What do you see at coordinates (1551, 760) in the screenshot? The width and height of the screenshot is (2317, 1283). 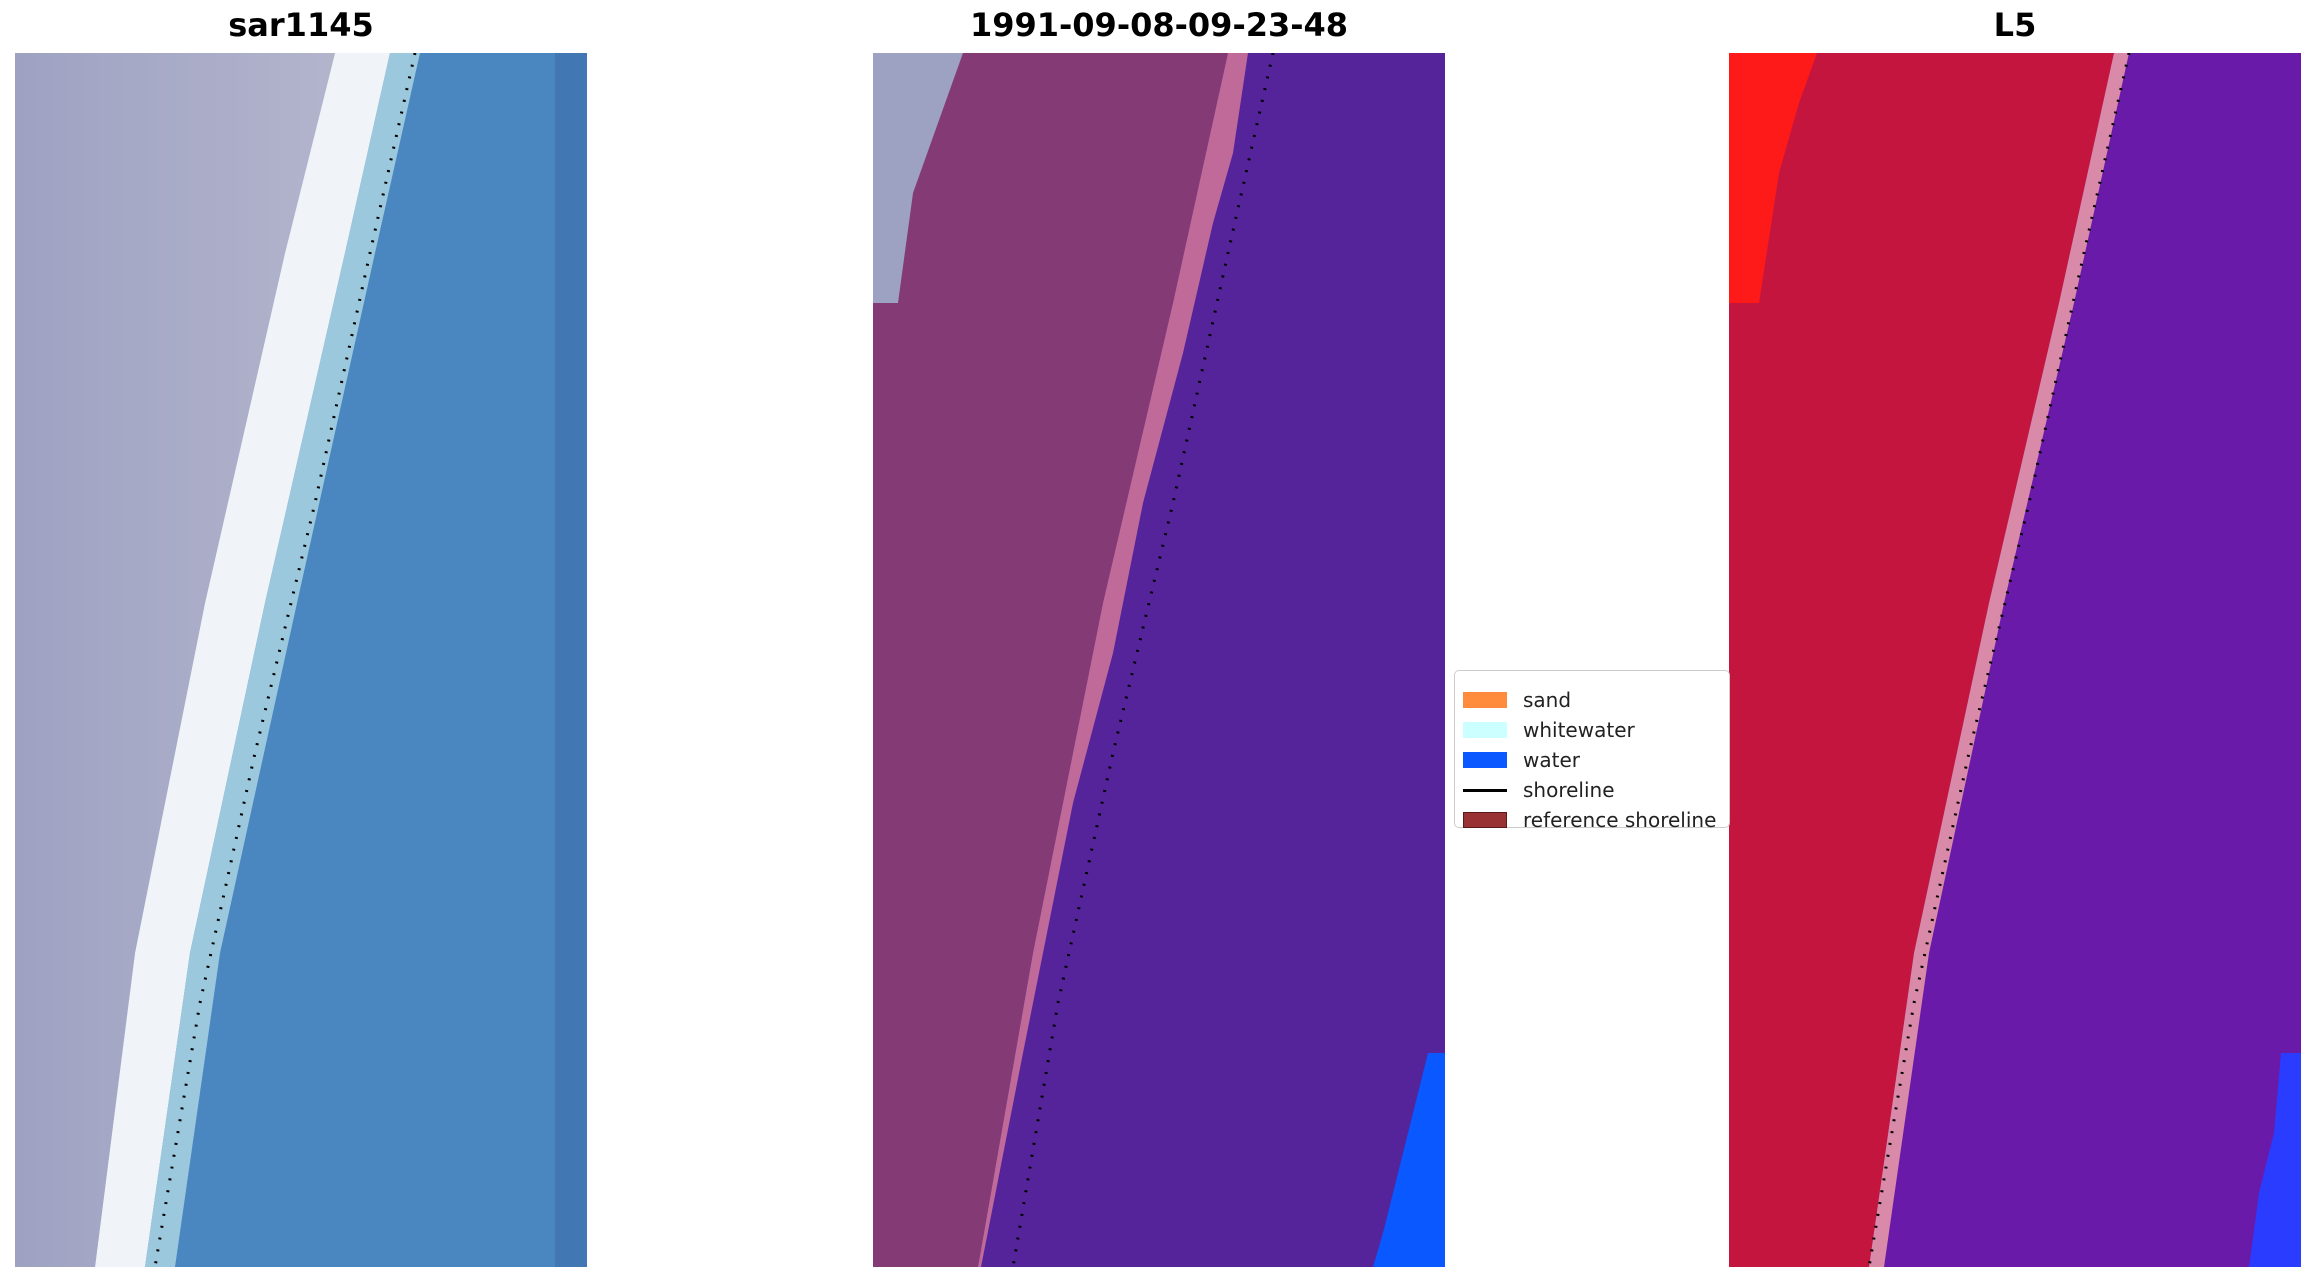 I see `legend-label: water` at bounding box center [1551, 760].